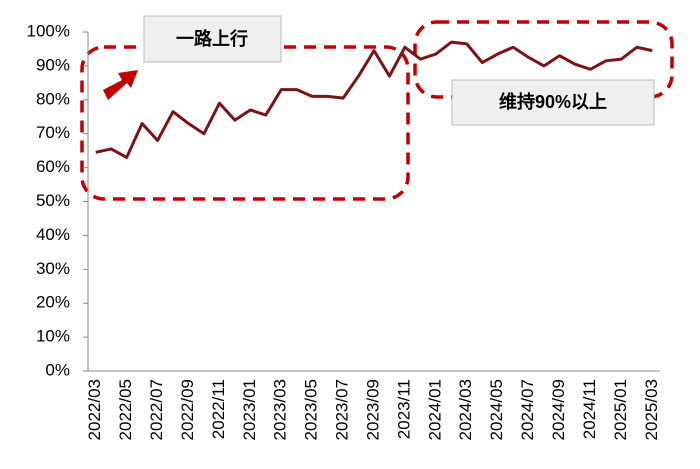 This screenshot has width=700, height=469. What do you see at coordinates (342, 409) in the screenshot?
I see `x-tick-label: 2023/07` at bounding box center [342, 409].